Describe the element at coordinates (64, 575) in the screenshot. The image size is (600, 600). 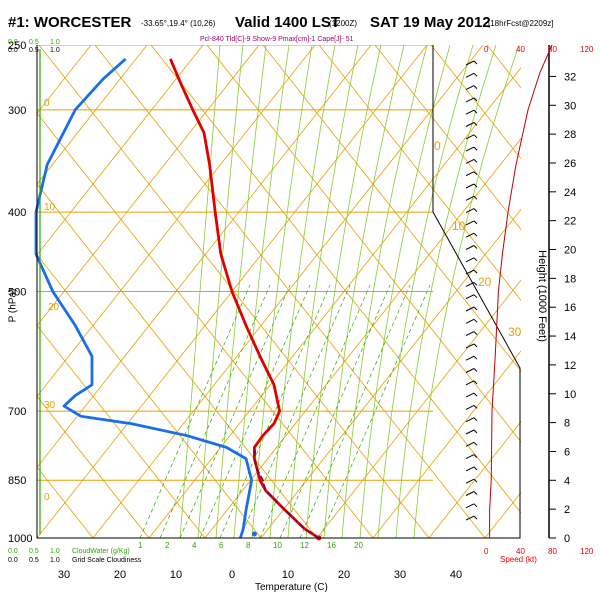
I see `temperature-tick-label: 30` at that location.